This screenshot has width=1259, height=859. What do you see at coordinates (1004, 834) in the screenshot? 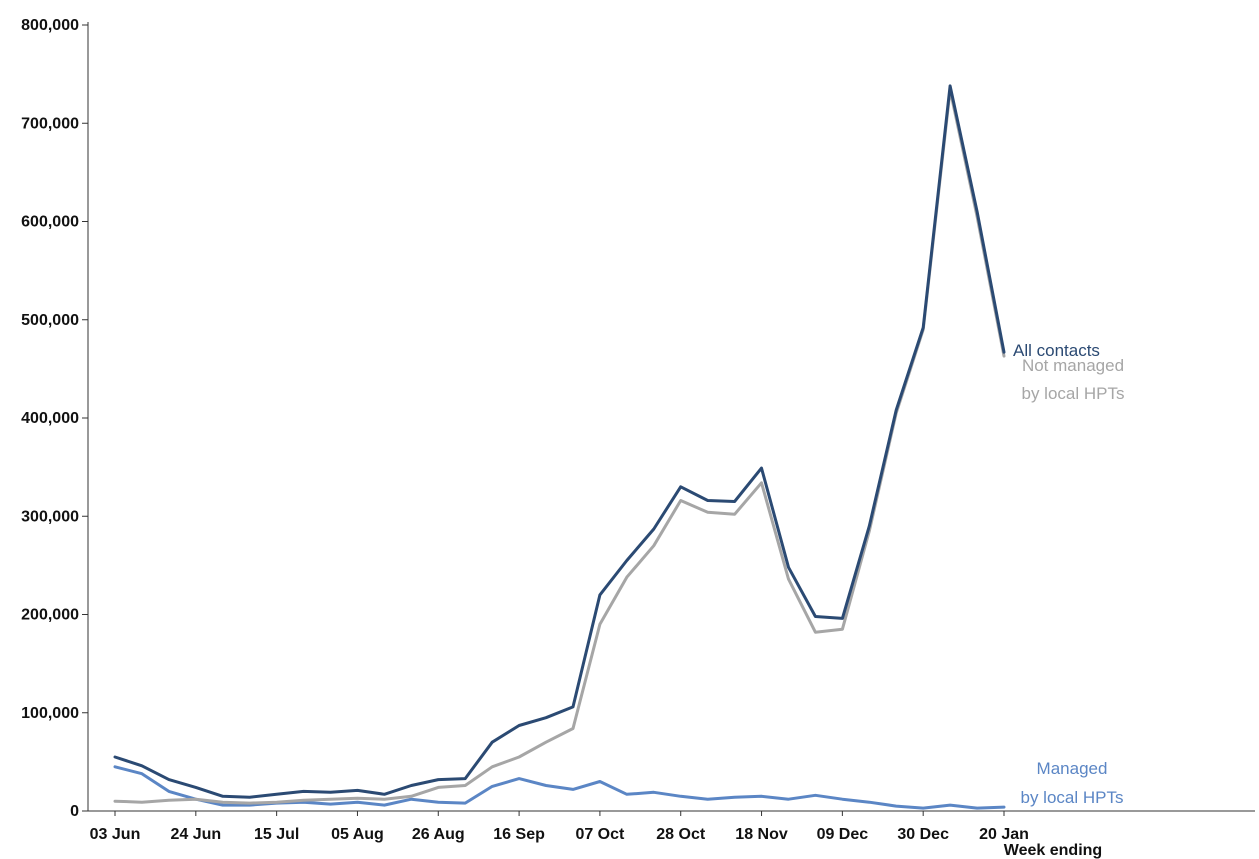
I see `x-tick-label: 20 Jan` at bounding box center [1004, 834].